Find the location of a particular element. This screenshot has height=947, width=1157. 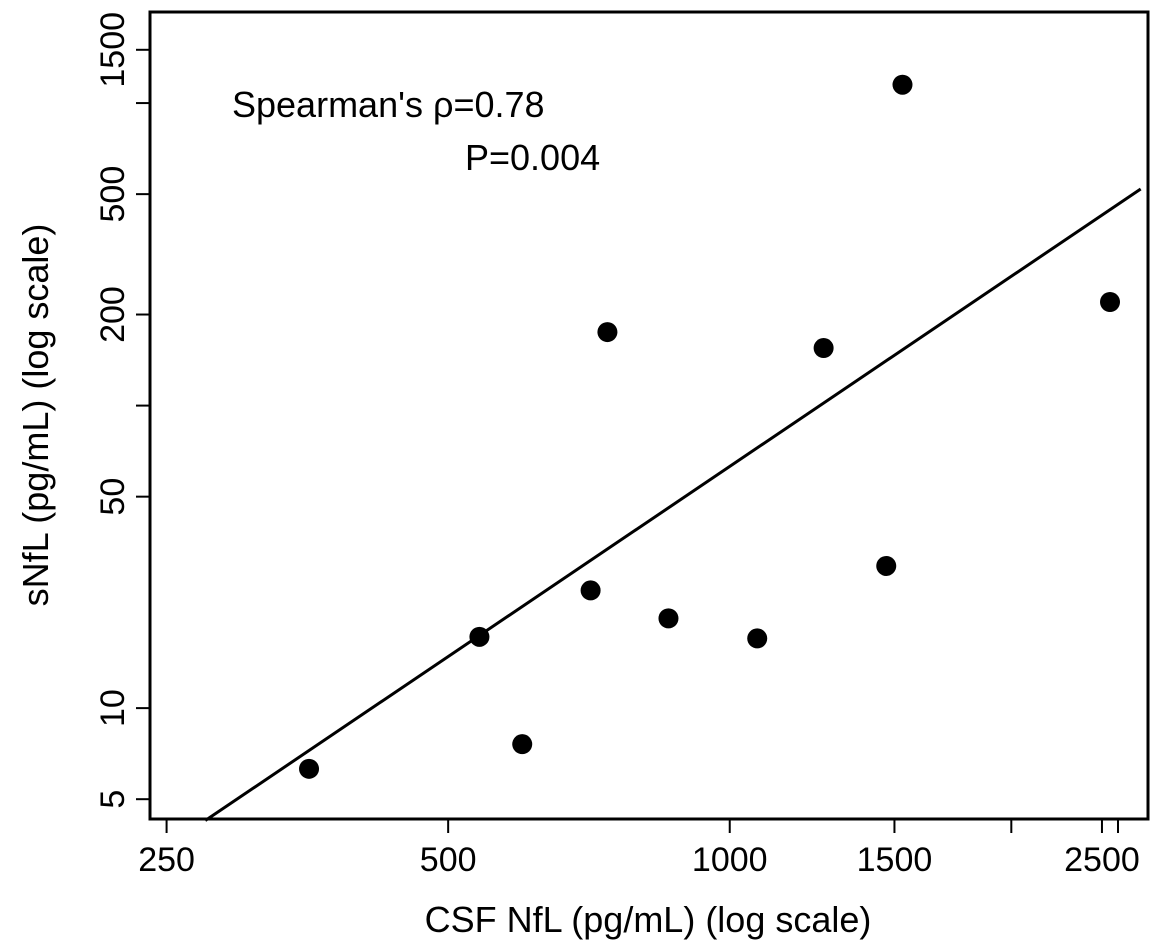

annotation-correlation: Spearman's ρ=0.78 is located at coordinates (388, 104).